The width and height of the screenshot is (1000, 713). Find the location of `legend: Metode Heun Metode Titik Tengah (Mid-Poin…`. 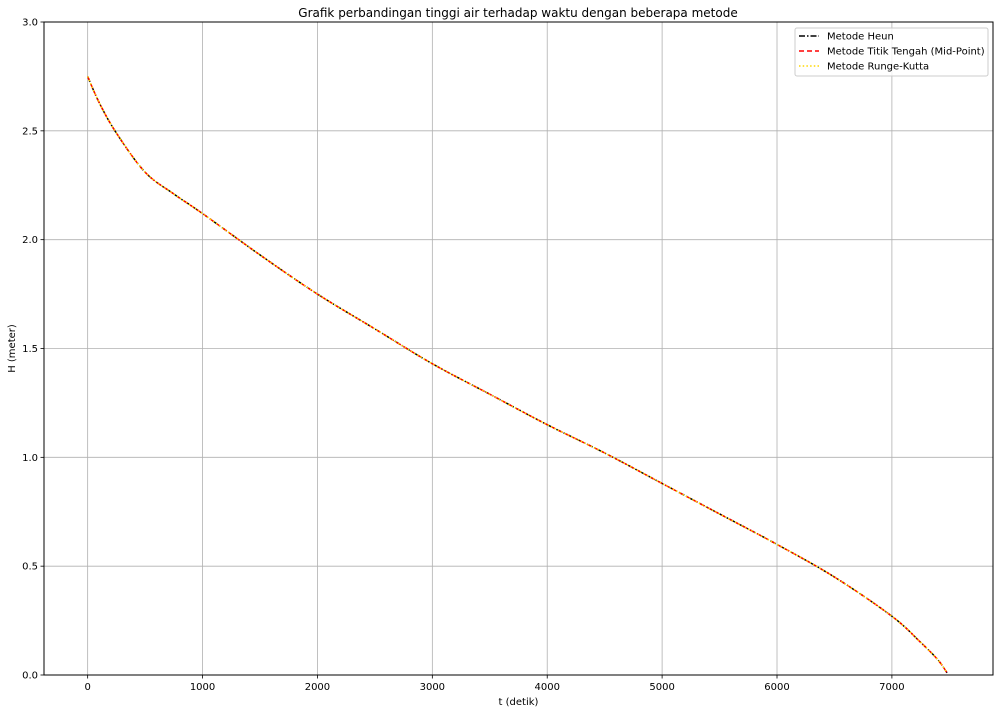

legend: Metode Heun Metode Titik Tengah (Mid-Poin… is located at coordinates (891, 52).